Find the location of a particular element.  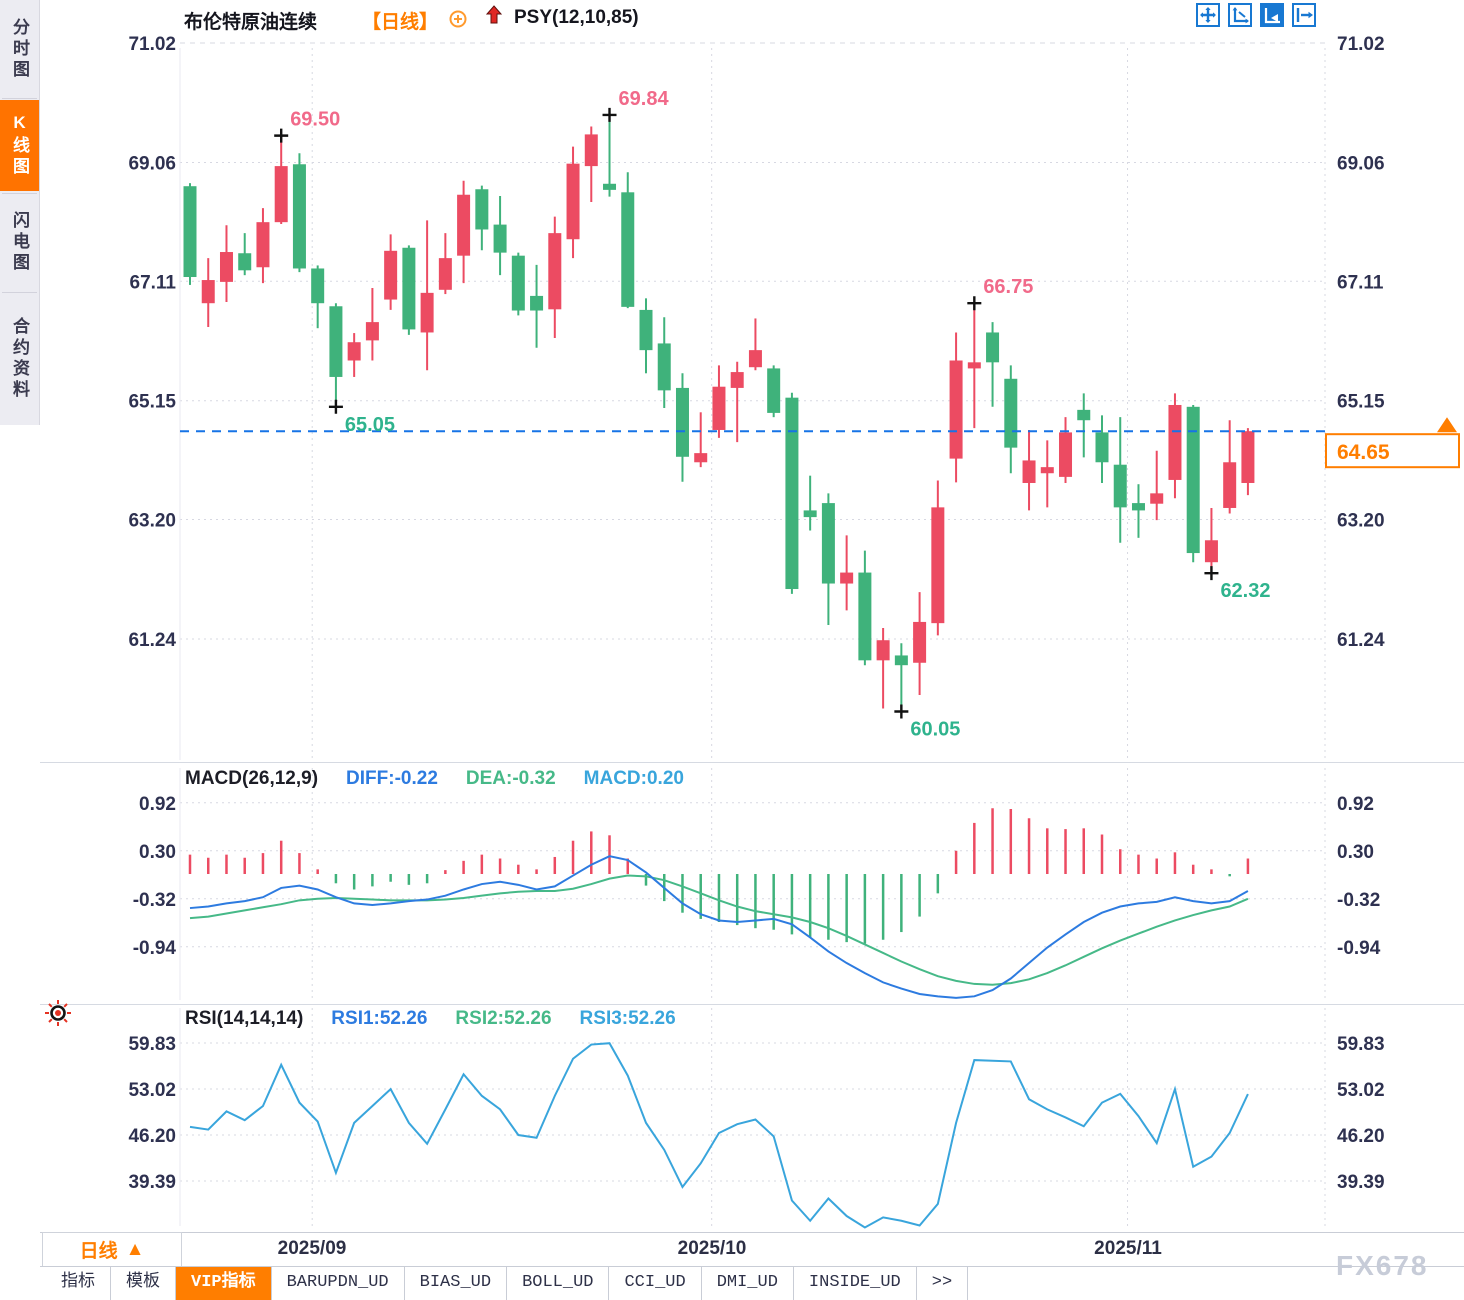

axis-zoom-icon is located at coordinates (1240, 15).